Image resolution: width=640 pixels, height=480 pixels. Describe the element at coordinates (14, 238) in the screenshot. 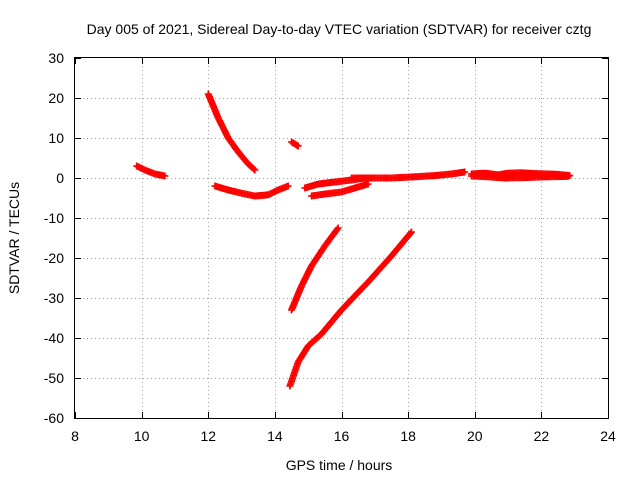

I see `y-axis-label: SDTVAR / TECUs` at that location.